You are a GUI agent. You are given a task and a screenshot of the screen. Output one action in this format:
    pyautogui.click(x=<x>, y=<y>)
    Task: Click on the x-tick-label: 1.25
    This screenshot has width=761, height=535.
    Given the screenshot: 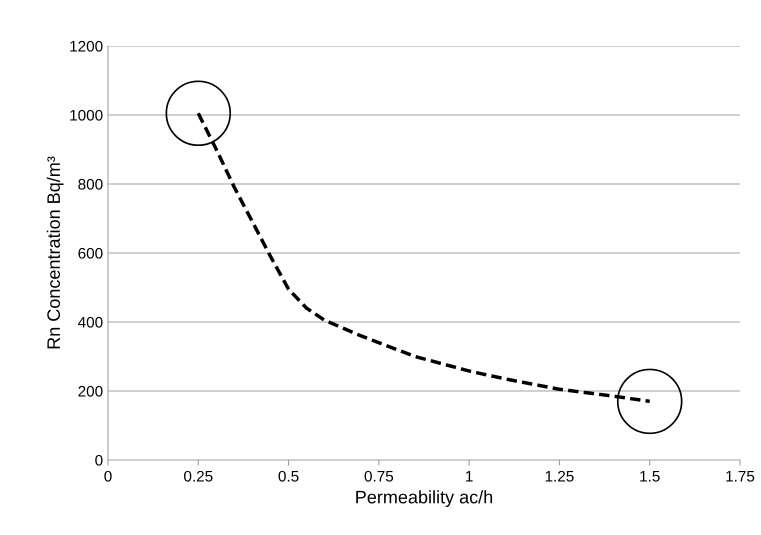 What is the action you would take?
    pyautogui.click(x=560, y=476)
    